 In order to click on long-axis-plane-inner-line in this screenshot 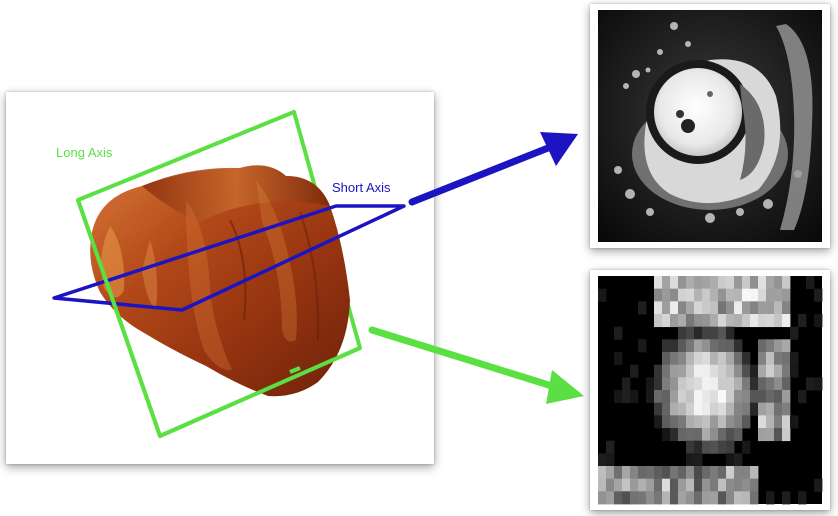, I will do `click(295, 370)`.